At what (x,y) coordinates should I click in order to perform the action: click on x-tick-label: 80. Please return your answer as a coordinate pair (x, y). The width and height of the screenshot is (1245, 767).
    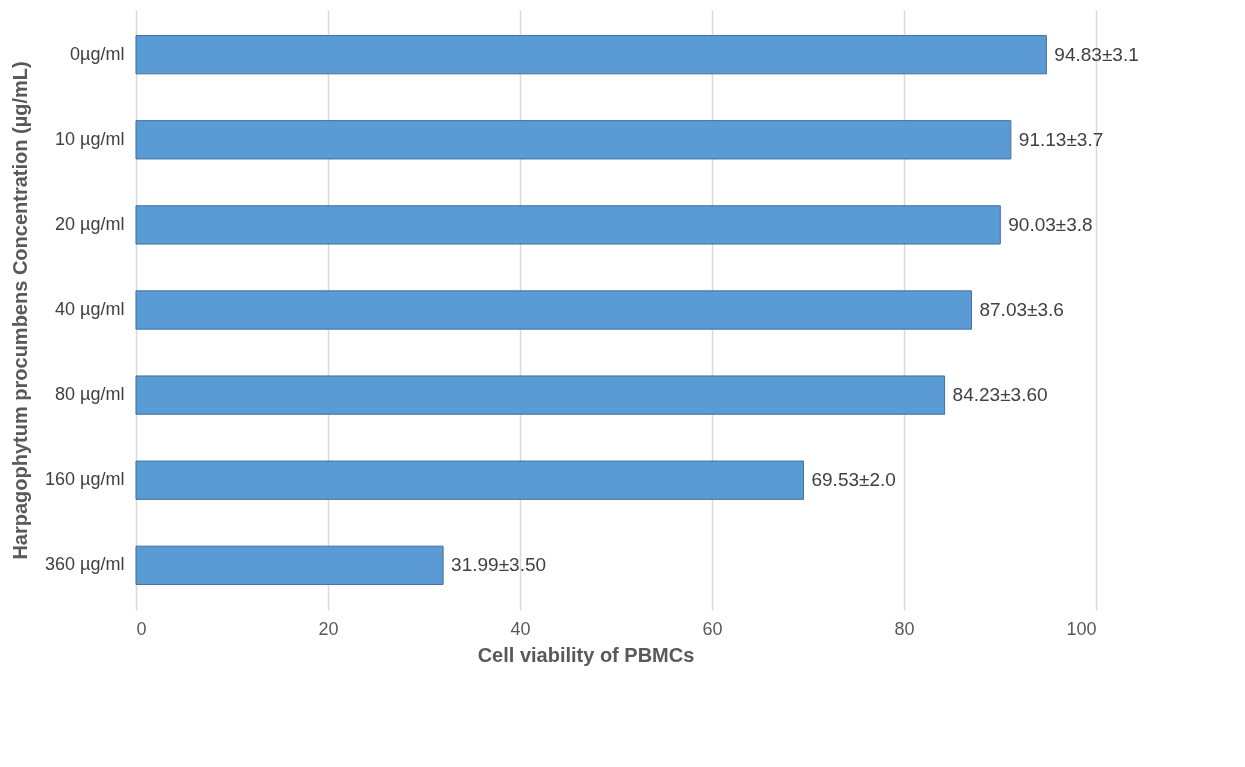
    Looking at the image, I should click on (904, 628).